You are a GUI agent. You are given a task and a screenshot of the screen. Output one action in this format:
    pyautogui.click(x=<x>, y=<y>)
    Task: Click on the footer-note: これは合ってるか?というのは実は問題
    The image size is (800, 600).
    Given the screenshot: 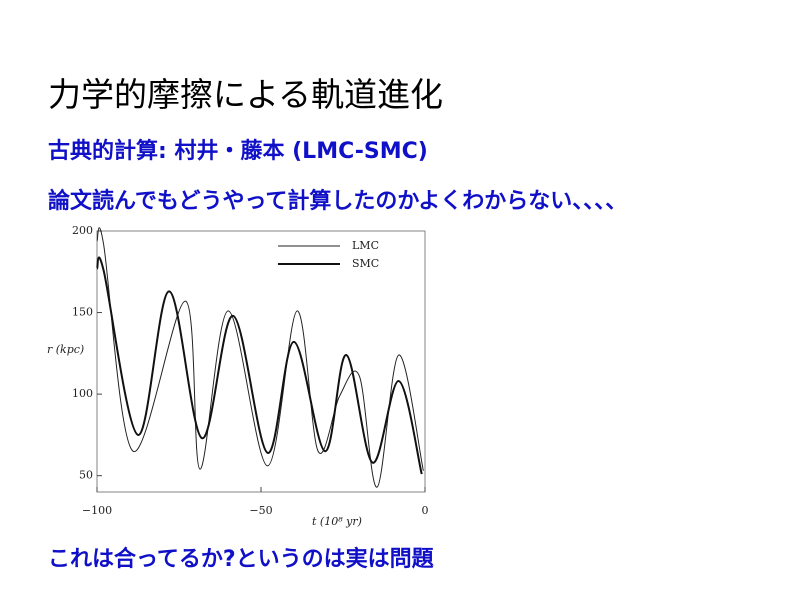 What is the action you would take?
    pyautogui.click(x=241, y=559)
    